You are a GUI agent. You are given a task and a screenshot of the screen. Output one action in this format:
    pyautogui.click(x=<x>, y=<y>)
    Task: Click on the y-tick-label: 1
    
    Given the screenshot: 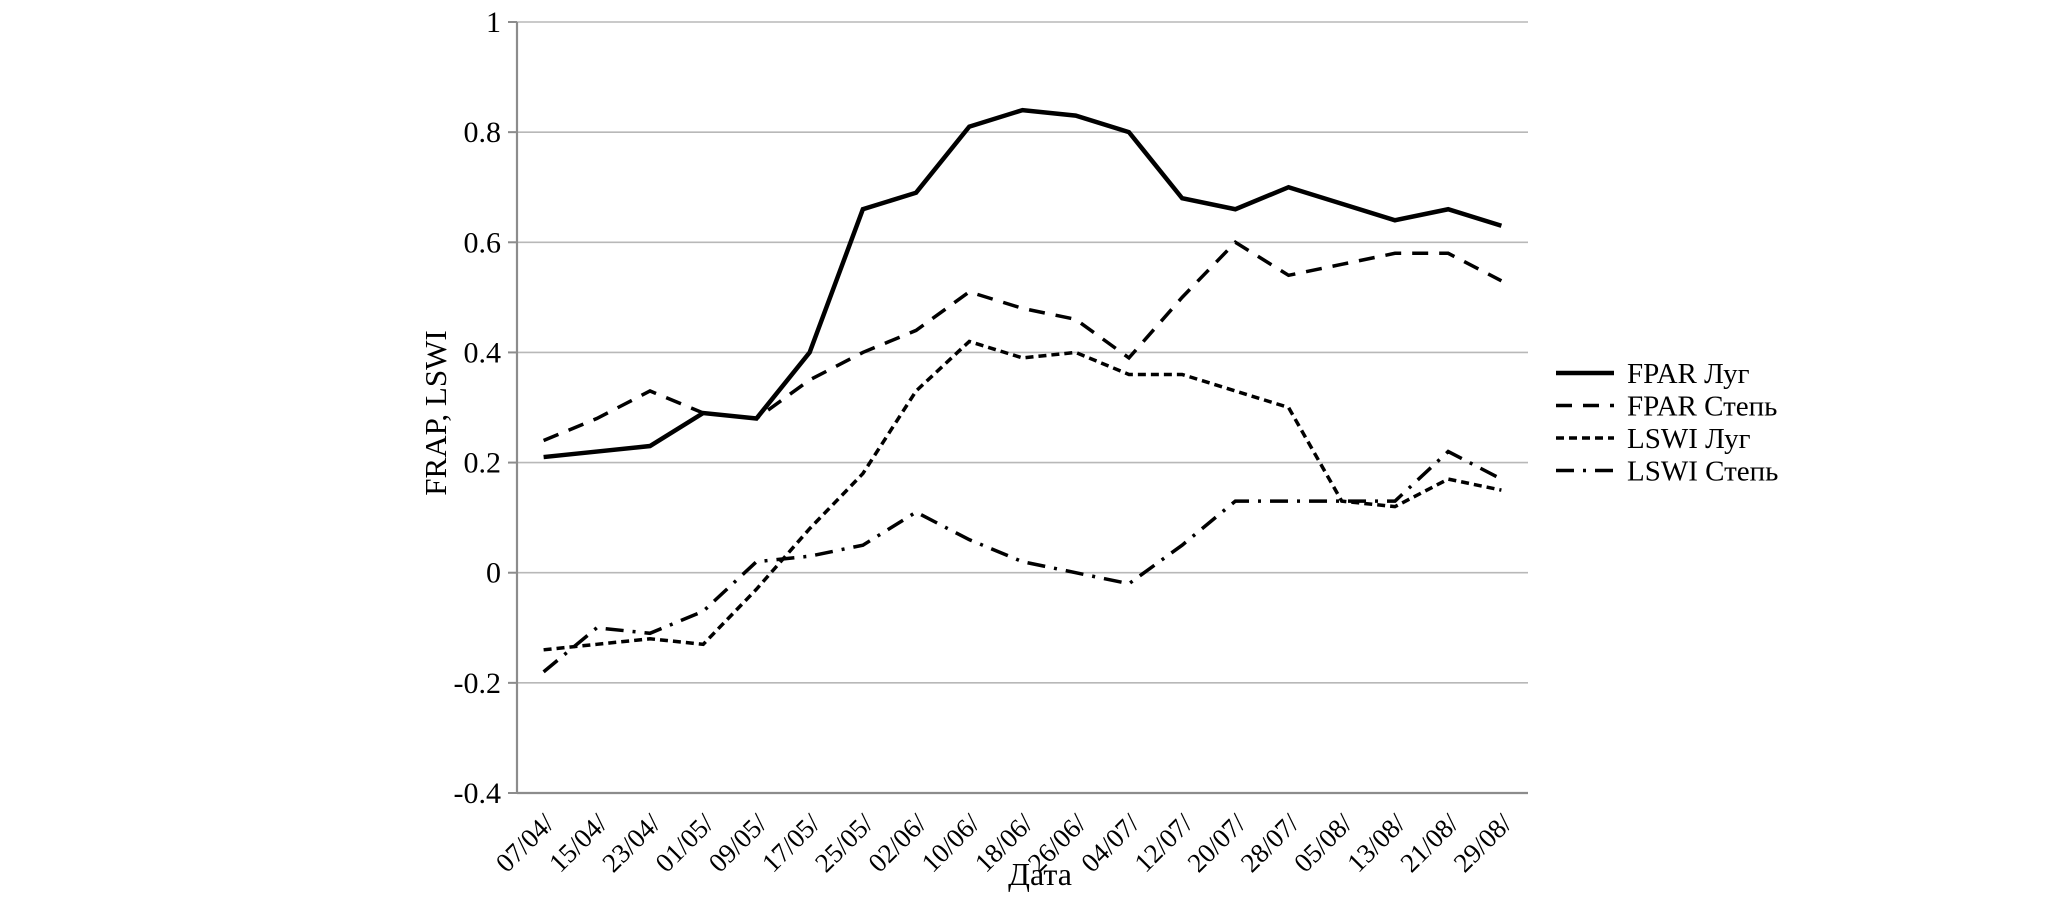 What is the action you would take?
    pyautogui.click(x=493, y=22)
    